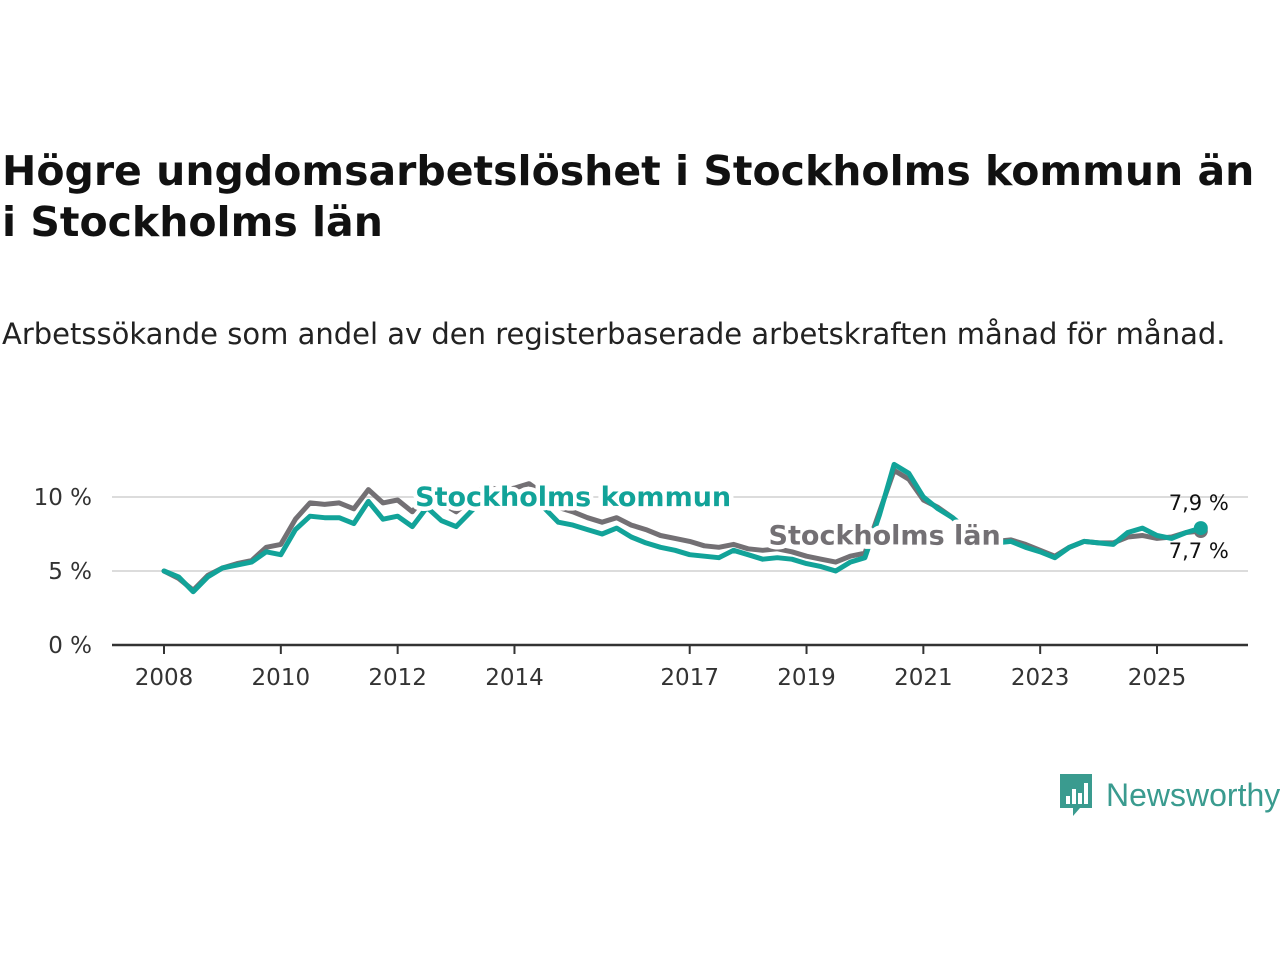  What do you see at coordinates (70, 572) in the screenshot?
I see `y-tick-label: 5 %` at bounding box center [70, 572].